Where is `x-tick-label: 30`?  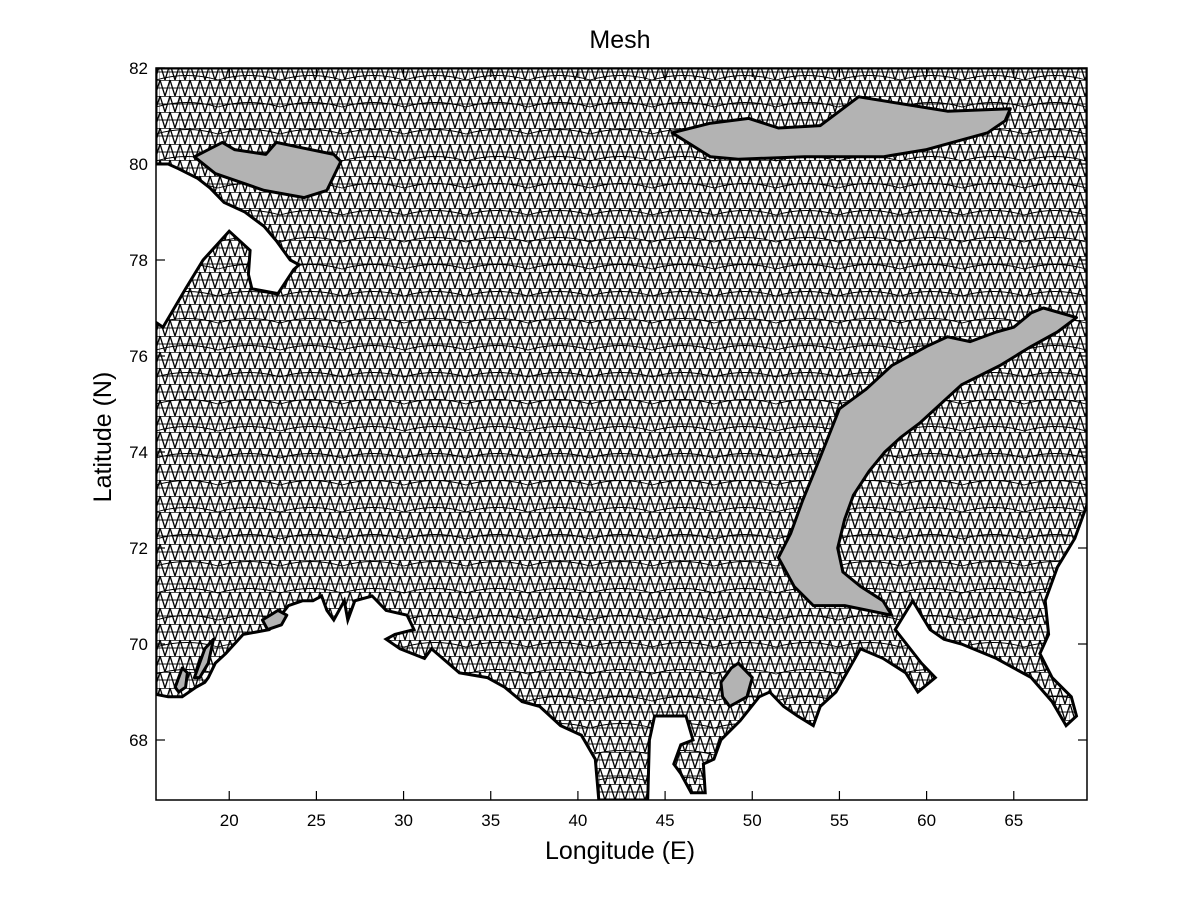 x-tick-label: 30 is located at coordinates (403, 820).